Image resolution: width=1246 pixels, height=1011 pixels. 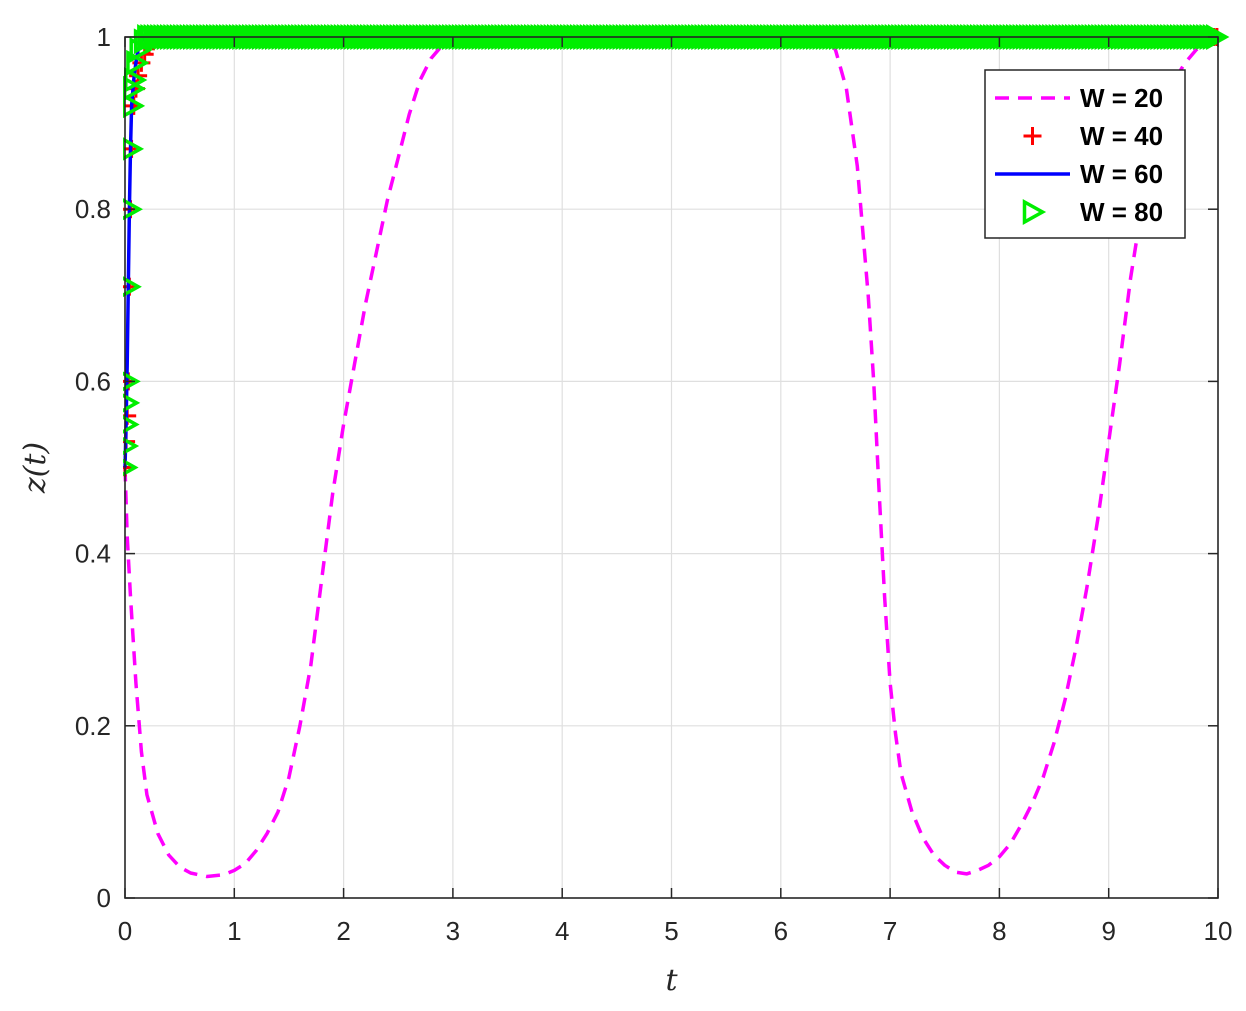 I want to click on y-tick-label: 1, so click(x=104, y=37).